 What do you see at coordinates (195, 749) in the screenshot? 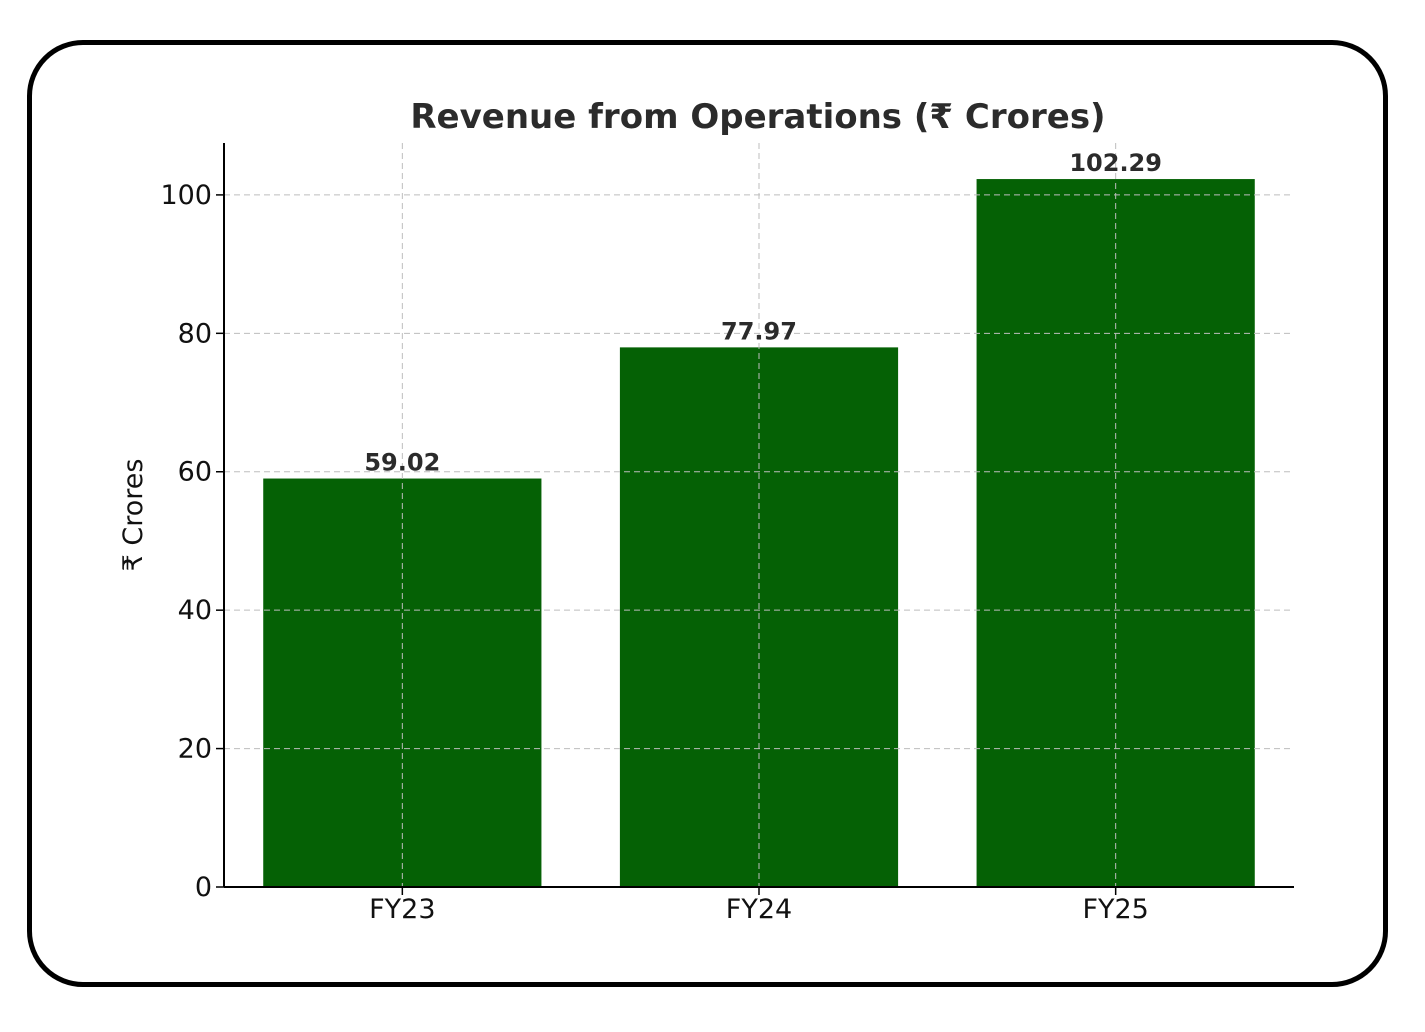
I see `y-tick-label-20: 20` at bounding box center [195, 749].